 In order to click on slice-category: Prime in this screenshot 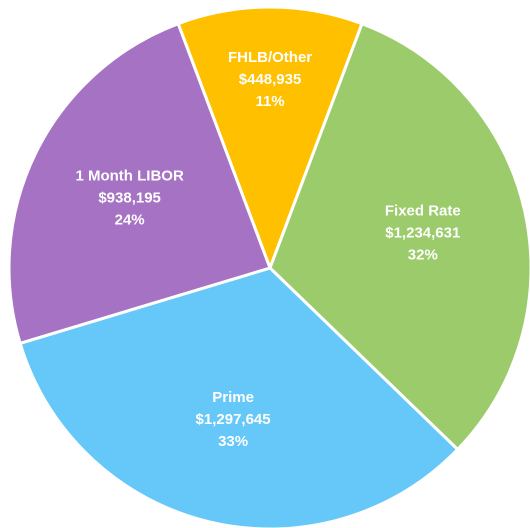, I will do `click(233, 397)`.